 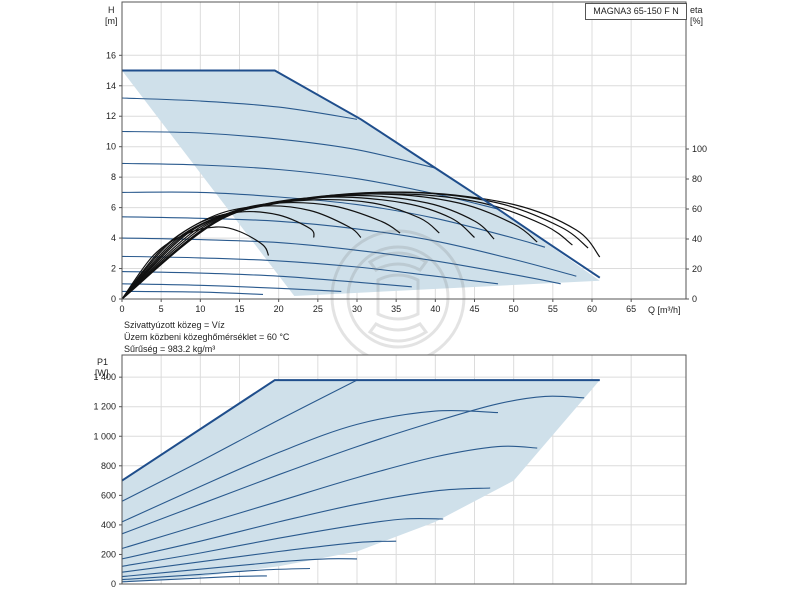 I want to click on efficiency-tick-label: 100, so click(x=699, y=149).